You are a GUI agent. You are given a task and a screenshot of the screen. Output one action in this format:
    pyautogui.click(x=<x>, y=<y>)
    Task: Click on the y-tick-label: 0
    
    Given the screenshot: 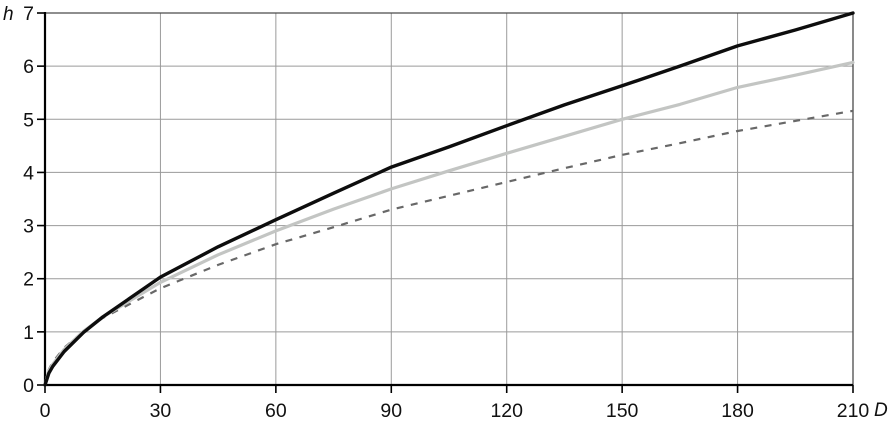 What is the action you would take?
    pyautogui.click(x=28, y=386)
    